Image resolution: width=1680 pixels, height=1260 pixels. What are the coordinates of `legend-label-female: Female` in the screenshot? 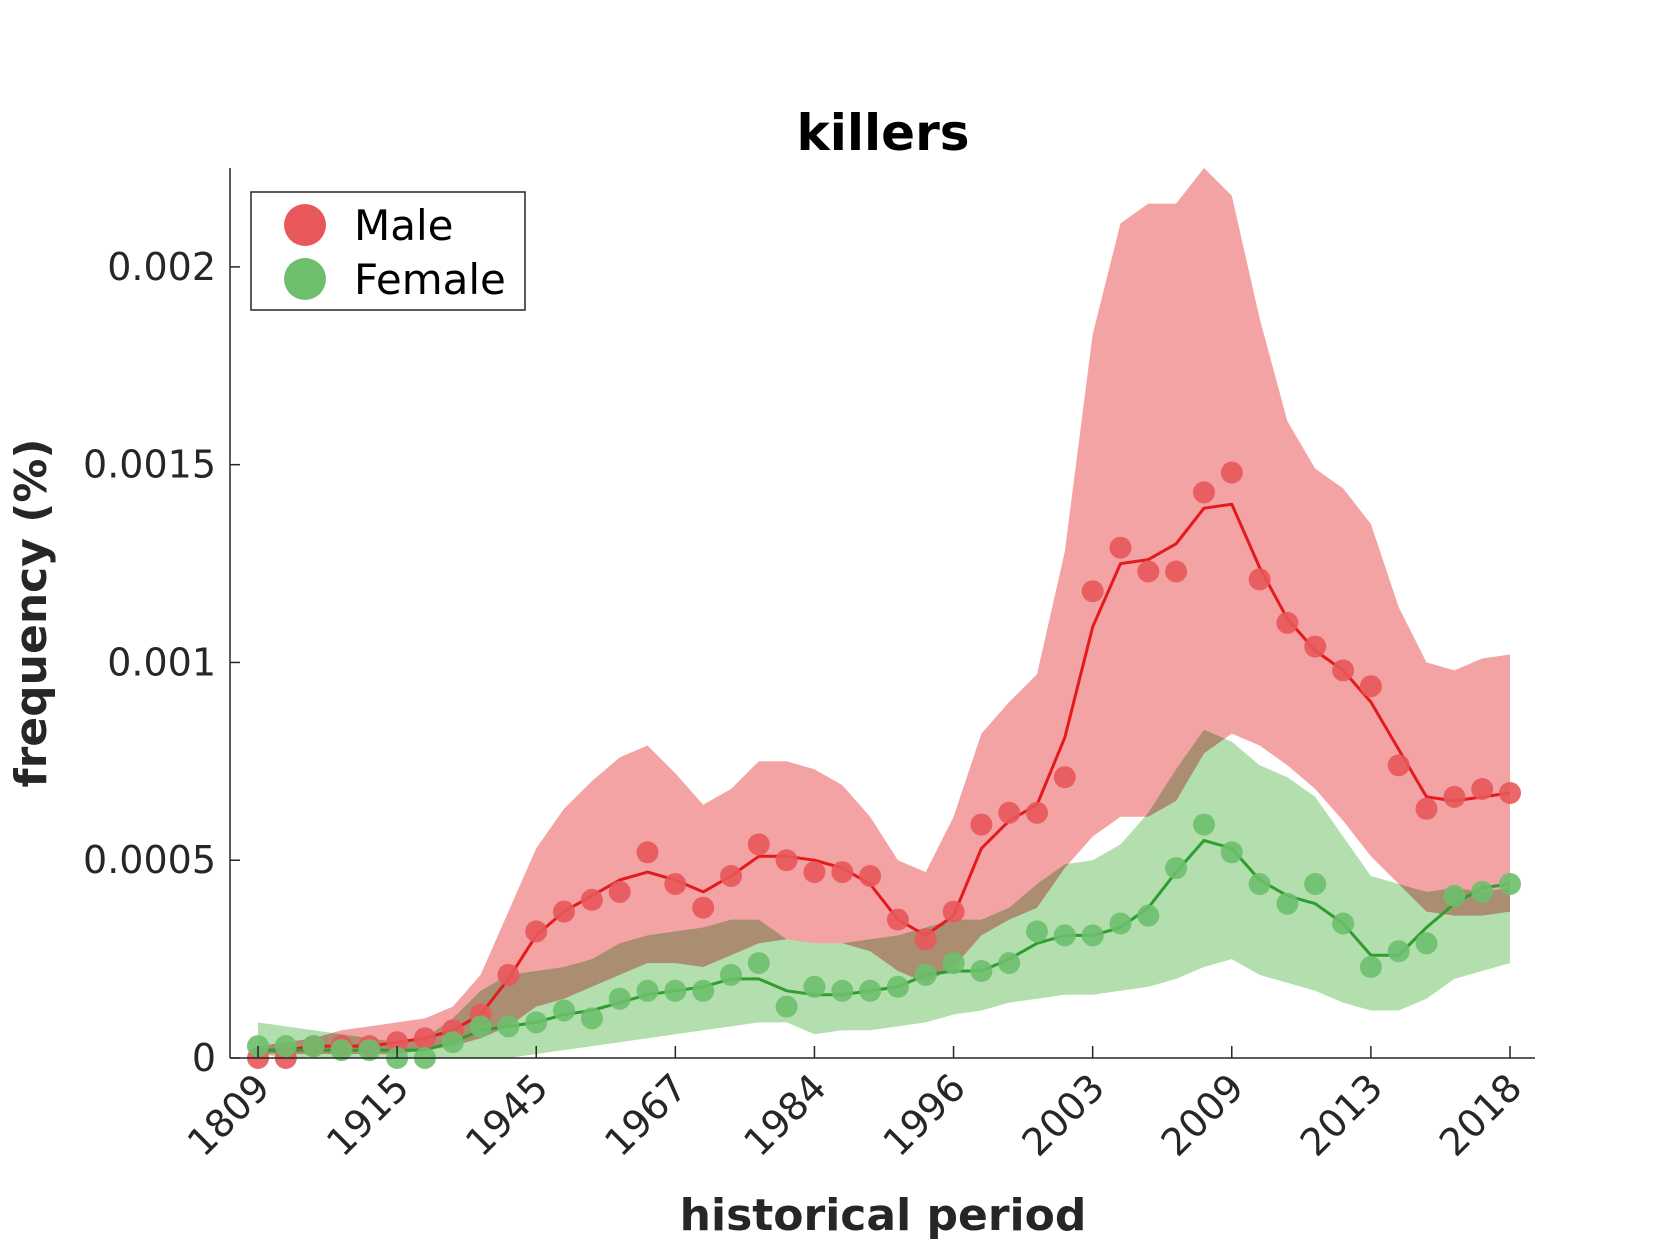 It's located at (430, 279).